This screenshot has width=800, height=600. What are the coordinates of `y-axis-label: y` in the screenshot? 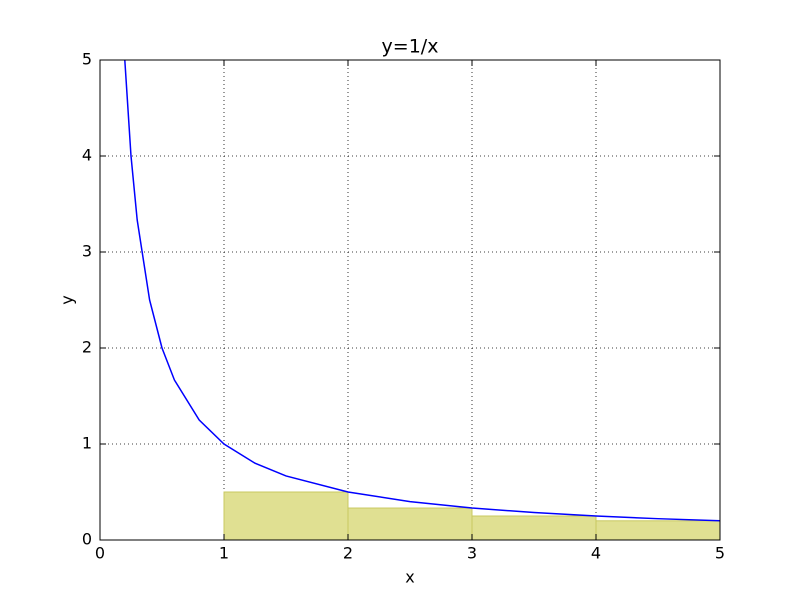 It's located at (67, 299).